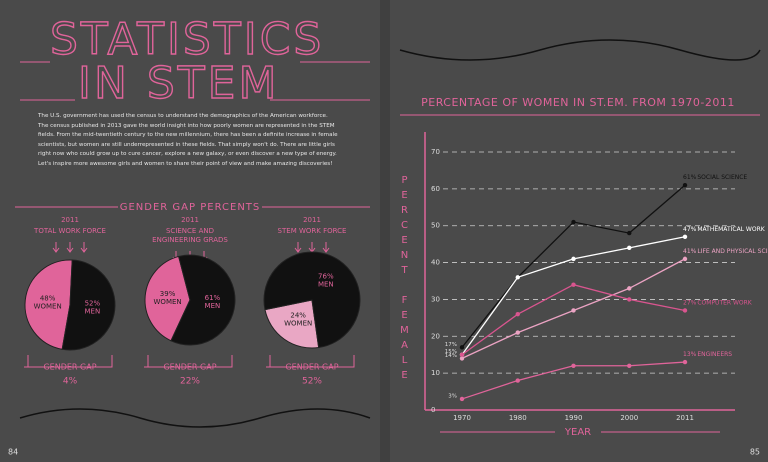 Image resolution: width=768 pixels, height=462 pixels. What do you see at coordinates (48, 298) in the screenshot?
I see `pie-value-label: 48%` at bounding box center [48, 298].